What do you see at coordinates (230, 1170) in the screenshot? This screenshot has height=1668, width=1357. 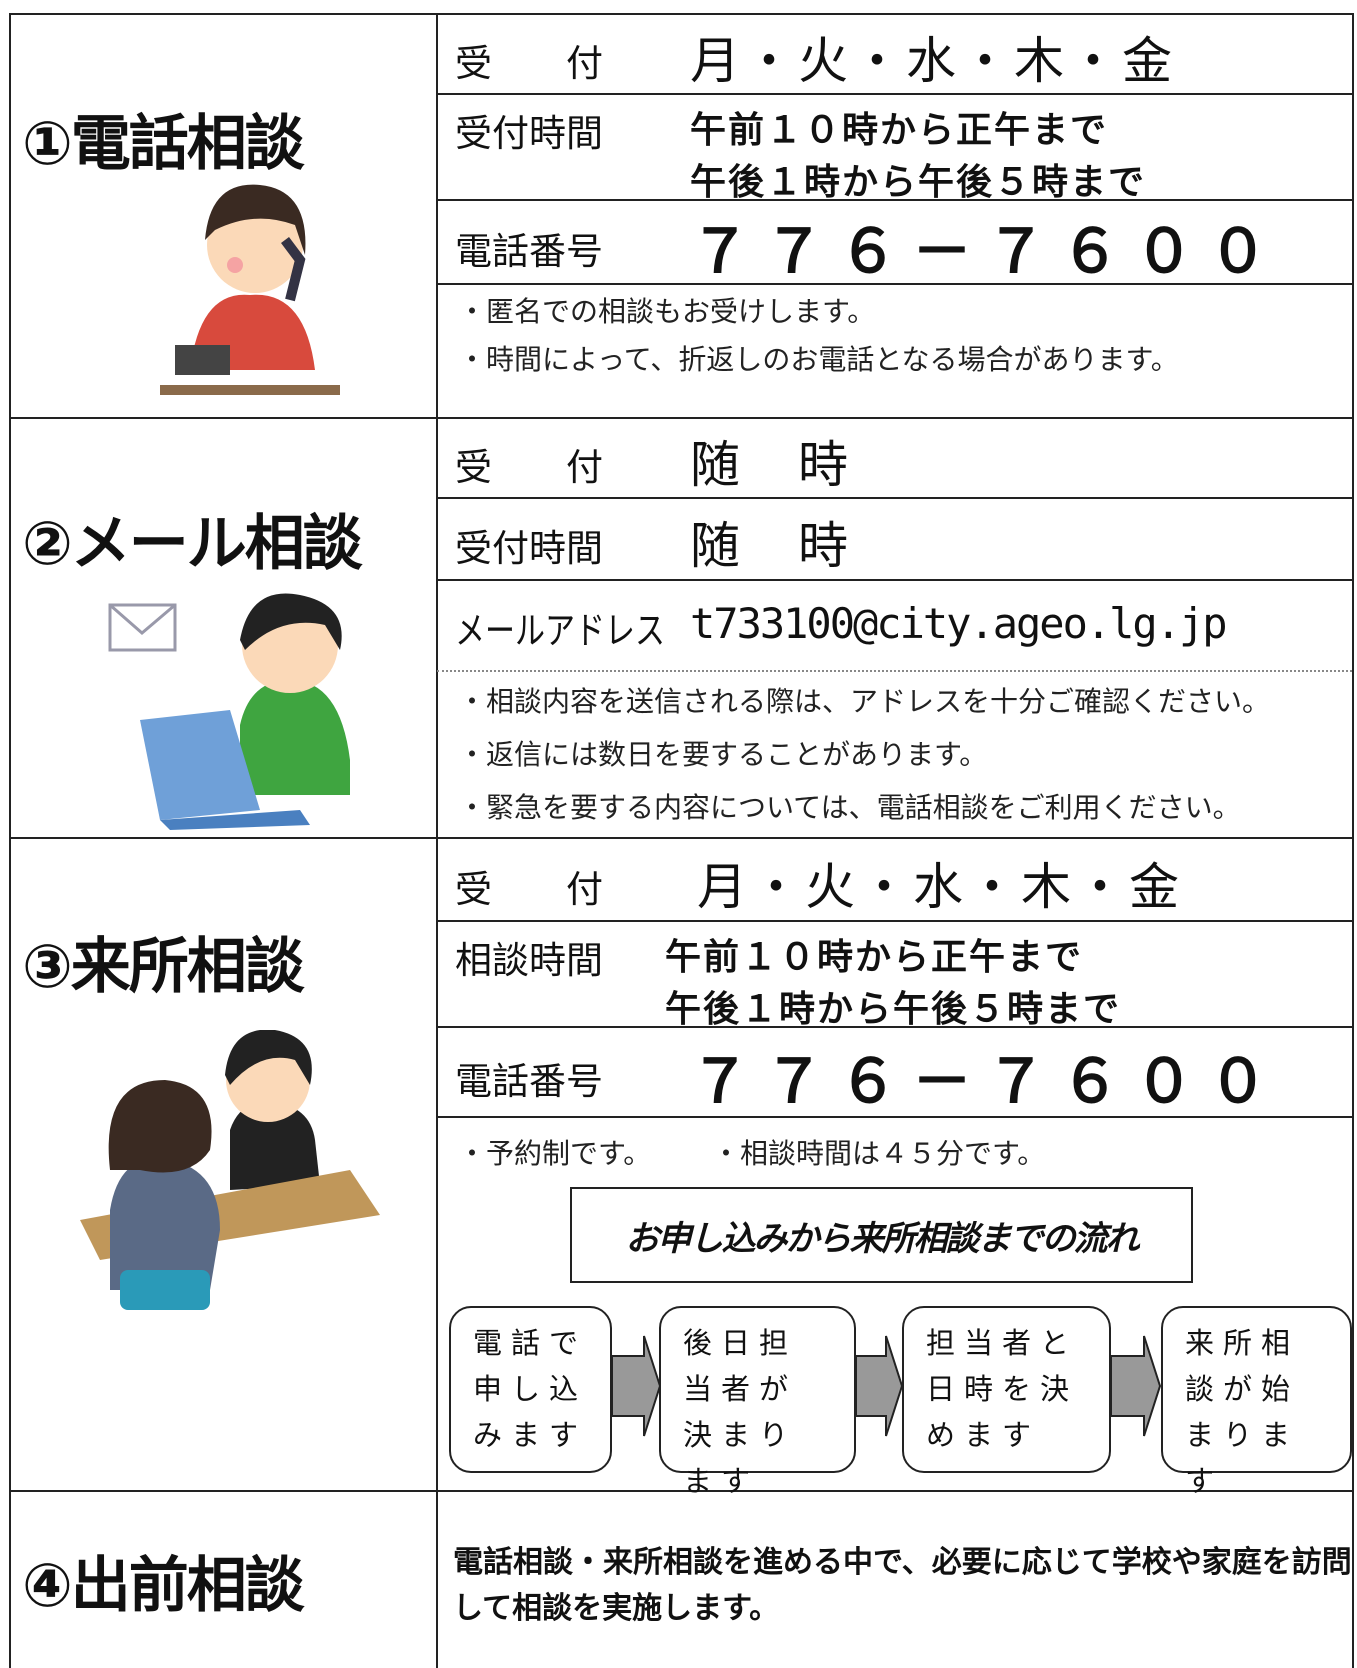 I see `visit-illustration` at bounding box center [230, 1170].